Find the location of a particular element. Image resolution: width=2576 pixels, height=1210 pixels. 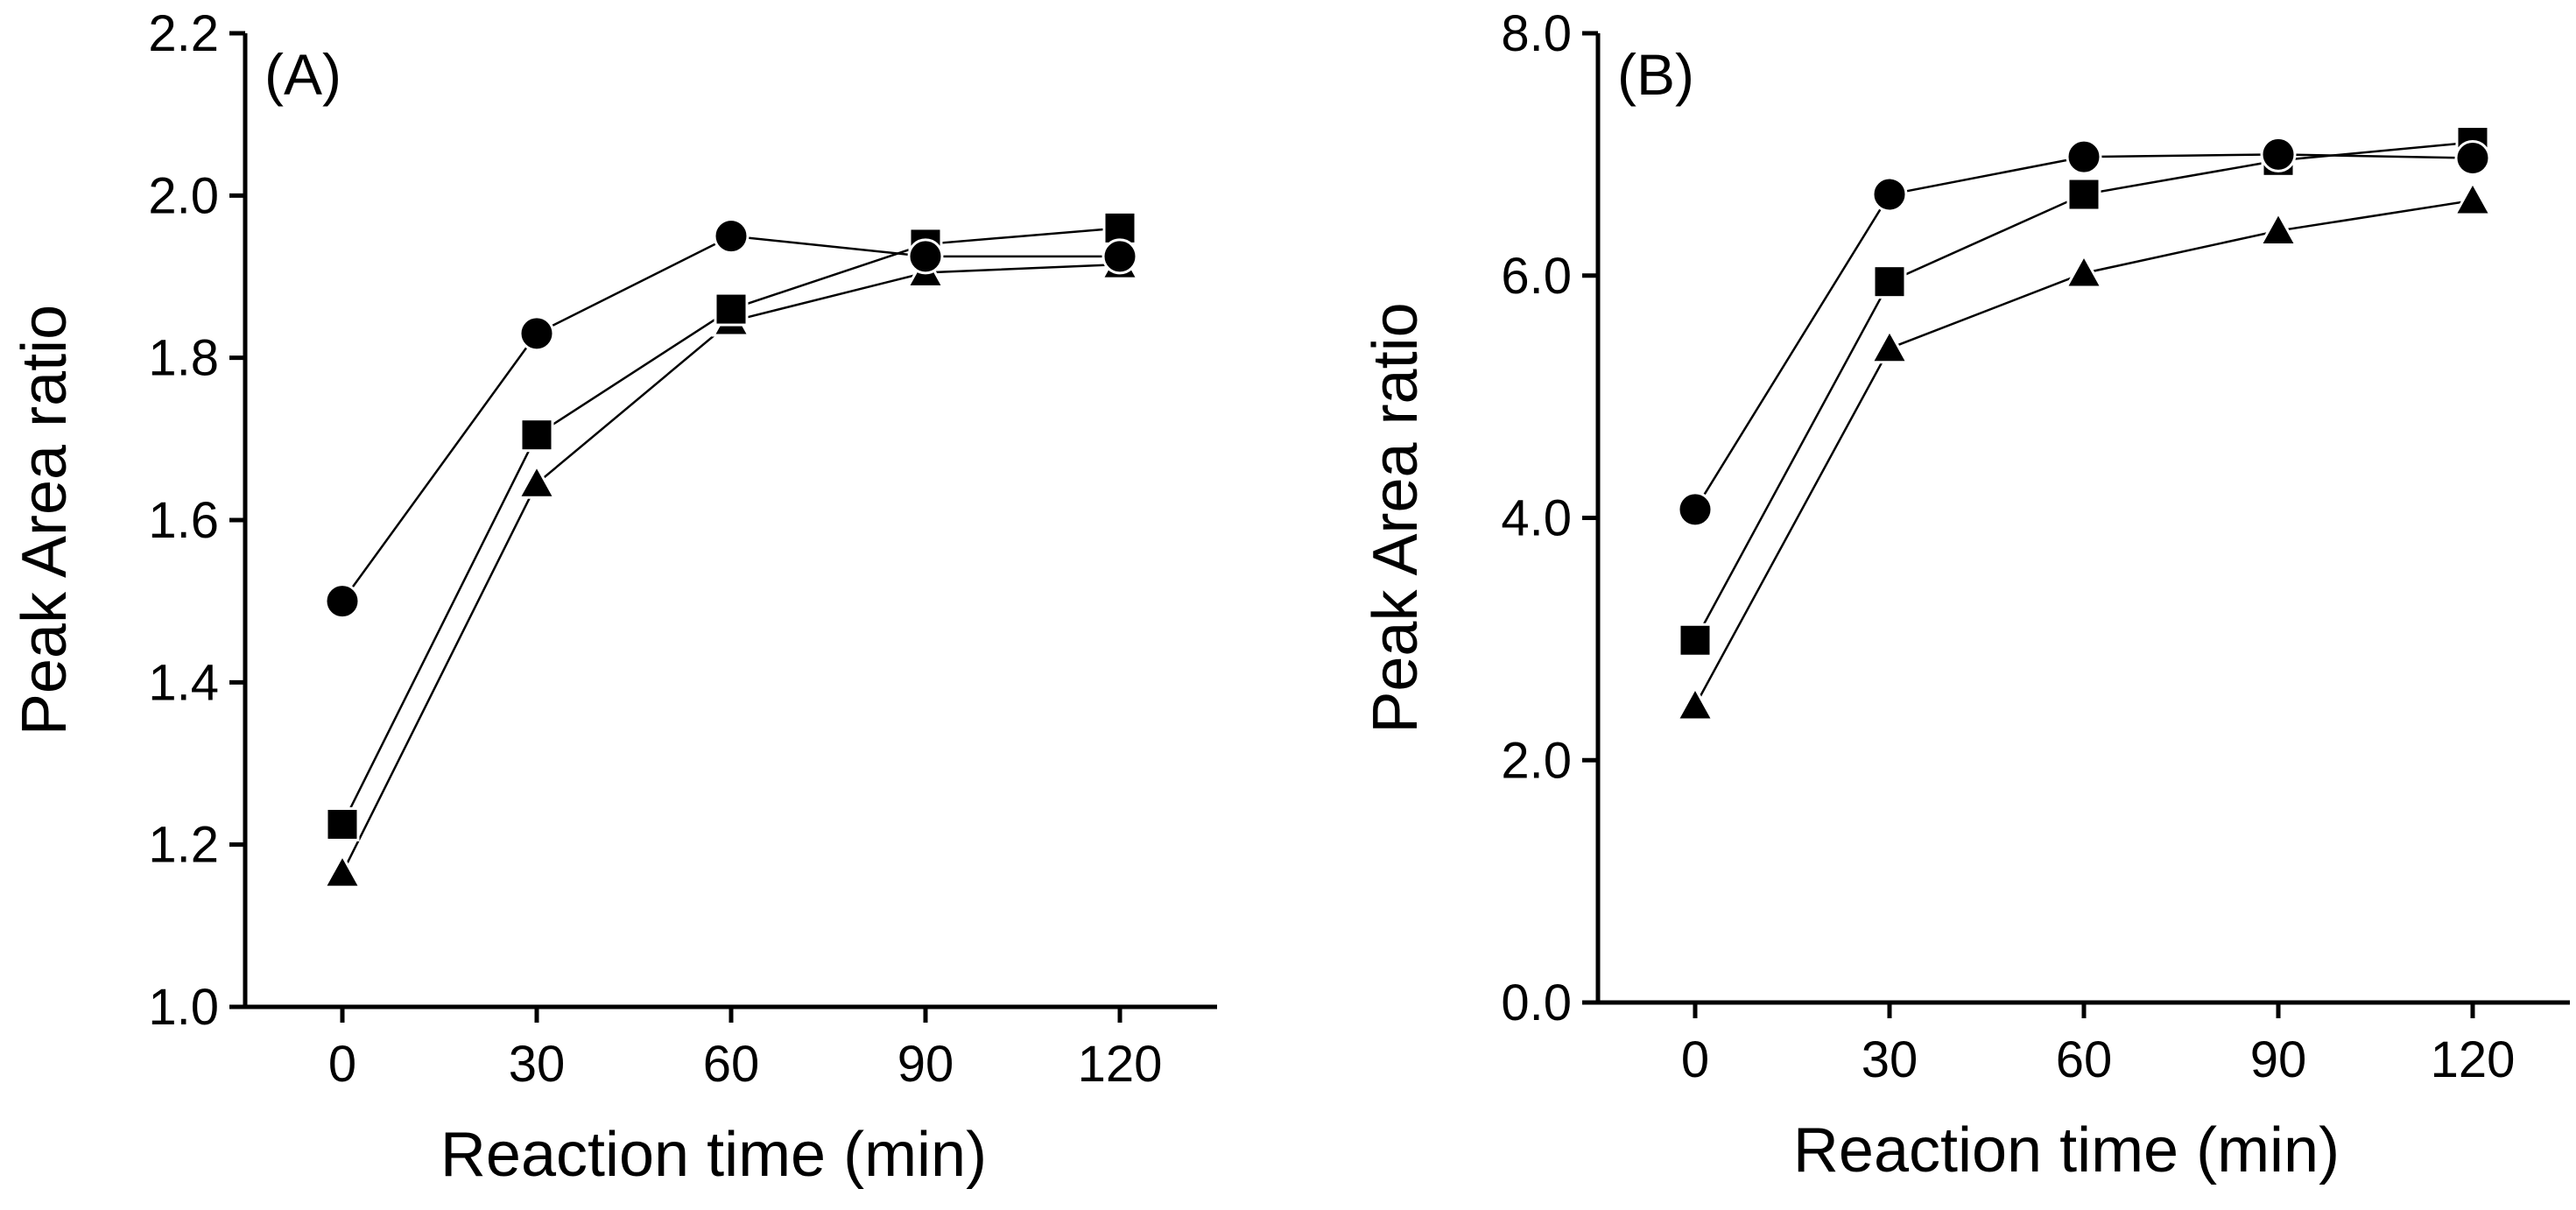

series-line-circle is located at coordinates (730, 418).